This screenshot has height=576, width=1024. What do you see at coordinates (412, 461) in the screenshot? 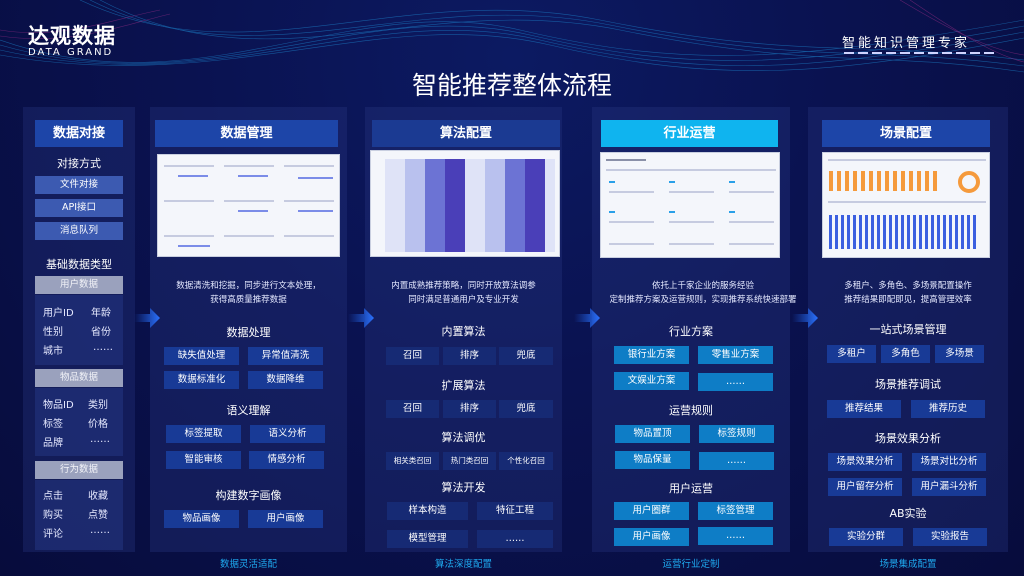
I see `algorithm-button: 相关类召回` at bounding box center [412, 461].